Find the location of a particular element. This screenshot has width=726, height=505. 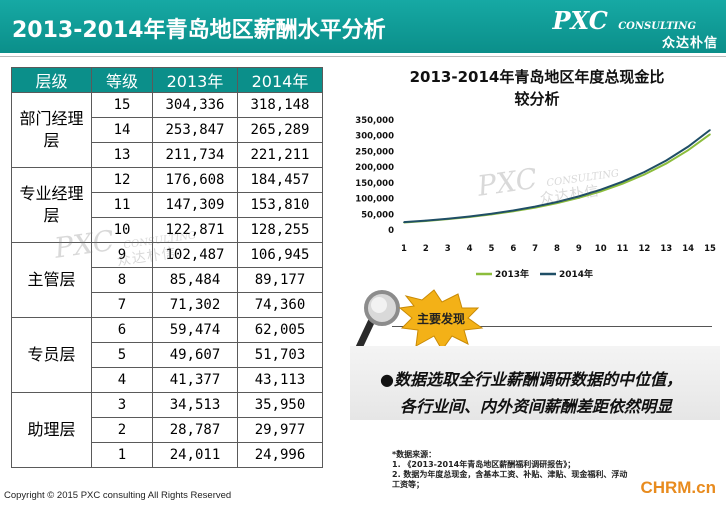

logo-small-text: CONSULTING is located at coordinates (657, 26).